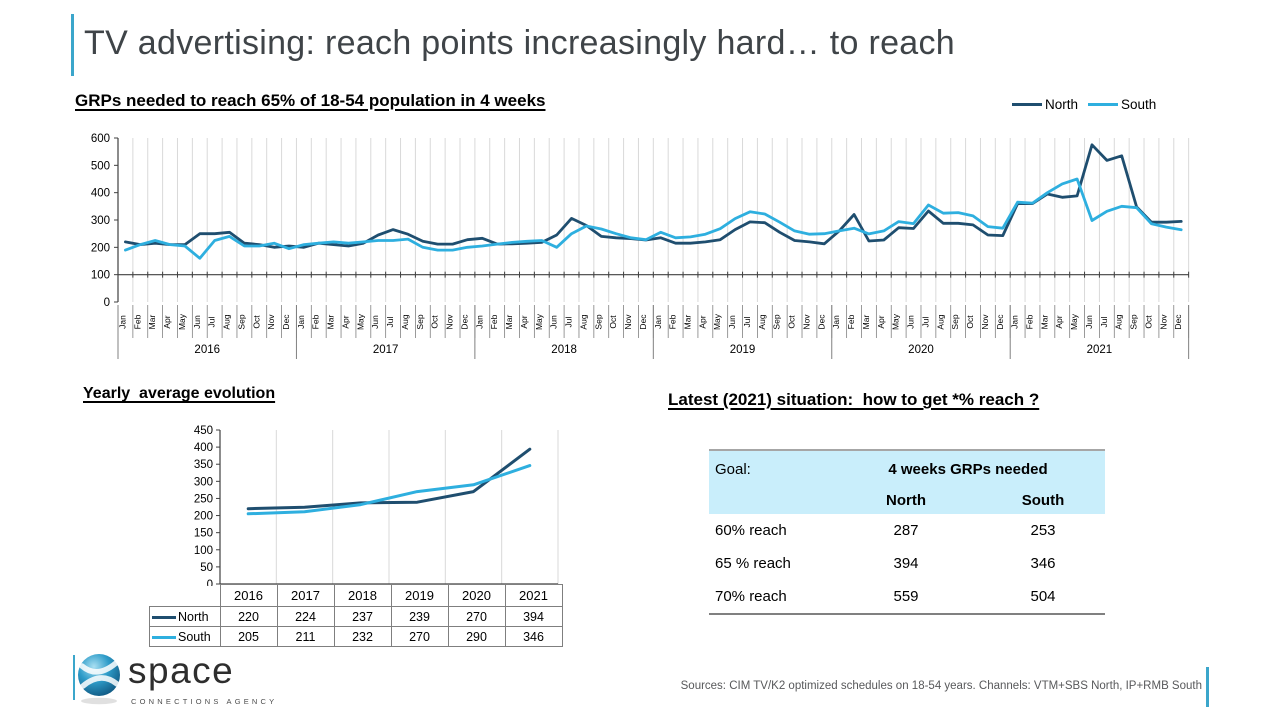  I want to click on yearly-table-value-cell: 290, so click(476, 636).